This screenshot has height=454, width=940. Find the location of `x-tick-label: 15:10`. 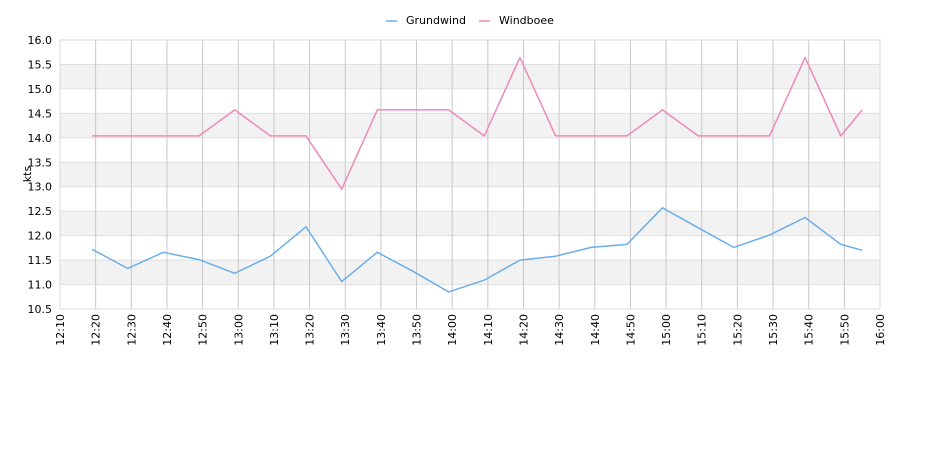

x-tick-label: 15:10 is located at coordinates (702, 330).